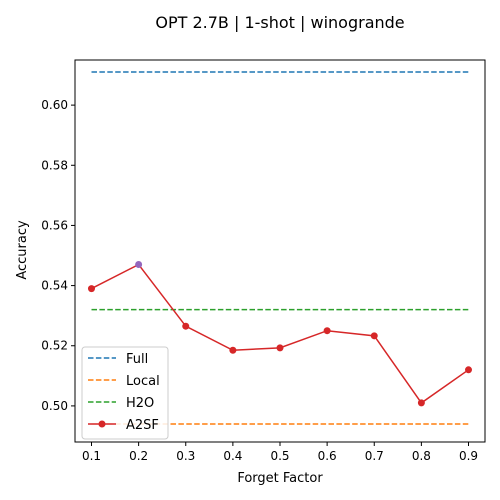 The height and width of the screenshot is (500, 500). What do you see at coordinates (280, 478) in the screenshot?
I see `x-axis-label: Forget Factor` at bounding box center [280, 478].